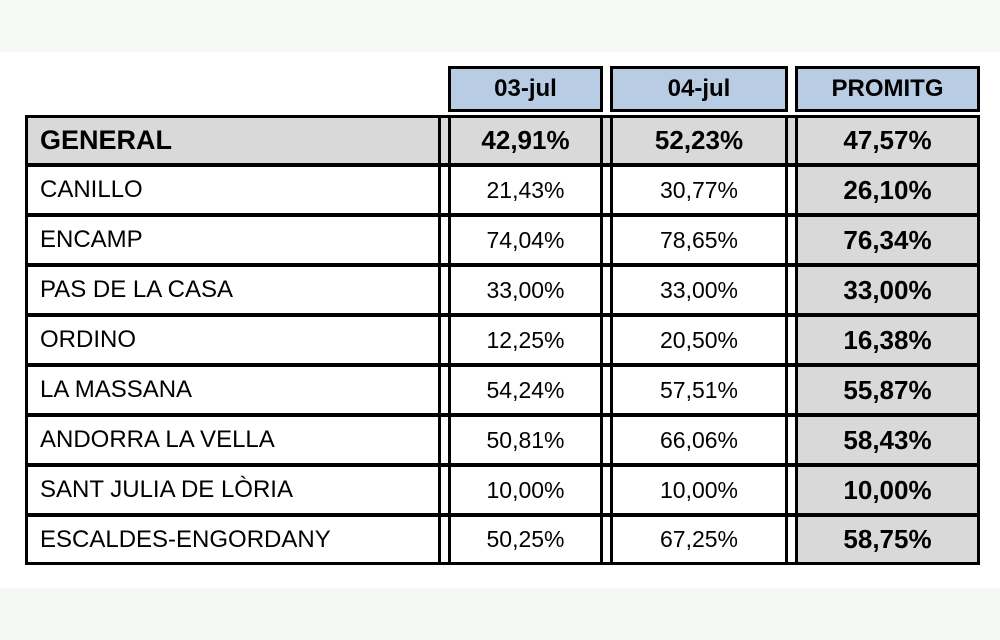  What do you see at coordinates (525, 140) in the screenshot?
I see `value-cell: 42,91%` at bounding box center [525, 140].